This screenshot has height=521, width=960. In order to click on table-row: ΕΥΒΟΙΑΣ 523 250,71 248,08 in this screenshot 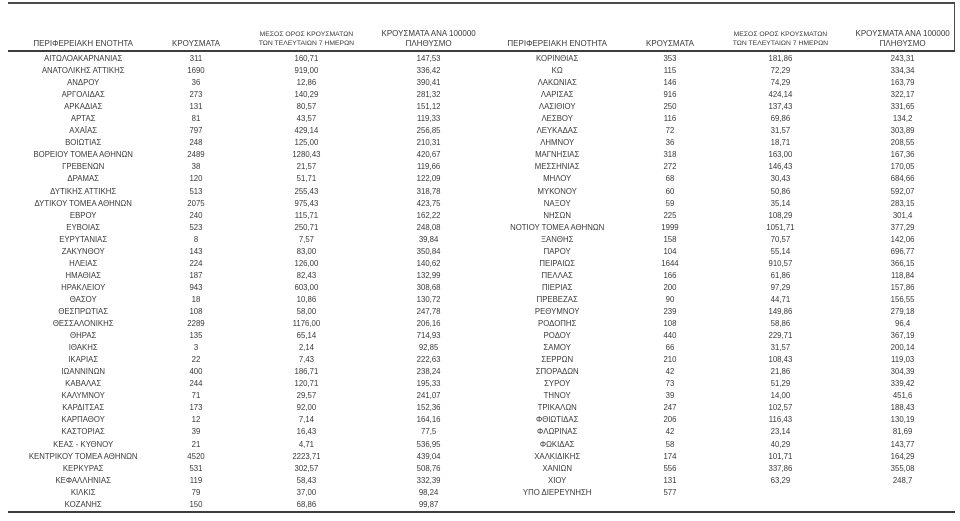, I will do `click(243, 228)`.